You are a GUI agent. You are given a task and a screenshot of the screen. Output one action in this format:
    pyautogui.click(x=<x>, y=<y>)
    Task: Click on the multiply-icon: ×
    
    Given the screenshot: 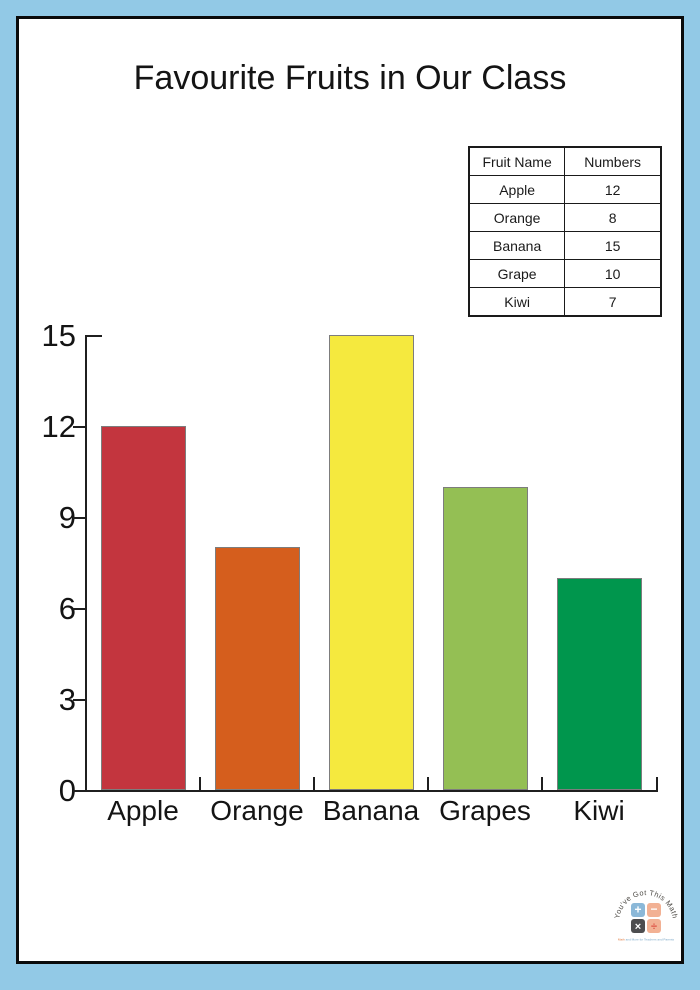 What is the action you would take?
    pyautogui.click(x=638, y=927)
    